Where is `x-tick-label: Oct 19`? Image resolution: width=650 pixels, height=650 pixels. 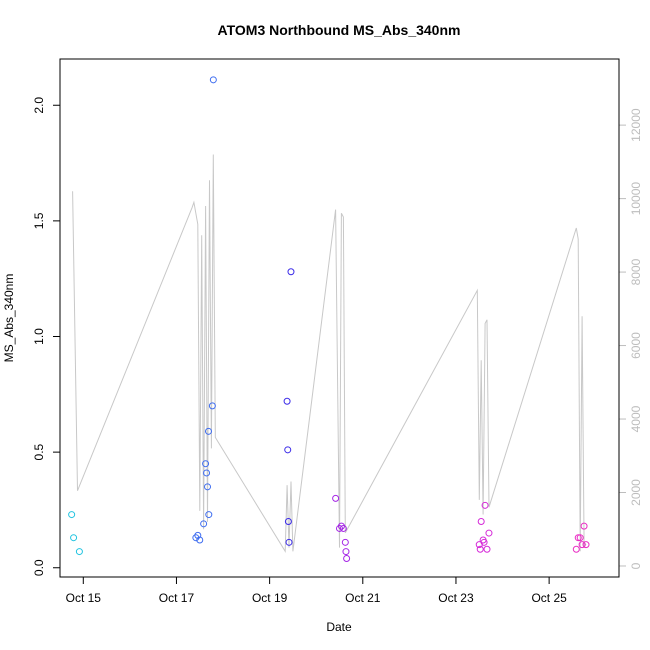 x-tick-label: Oct 19 is located at coordinates (270, 598).